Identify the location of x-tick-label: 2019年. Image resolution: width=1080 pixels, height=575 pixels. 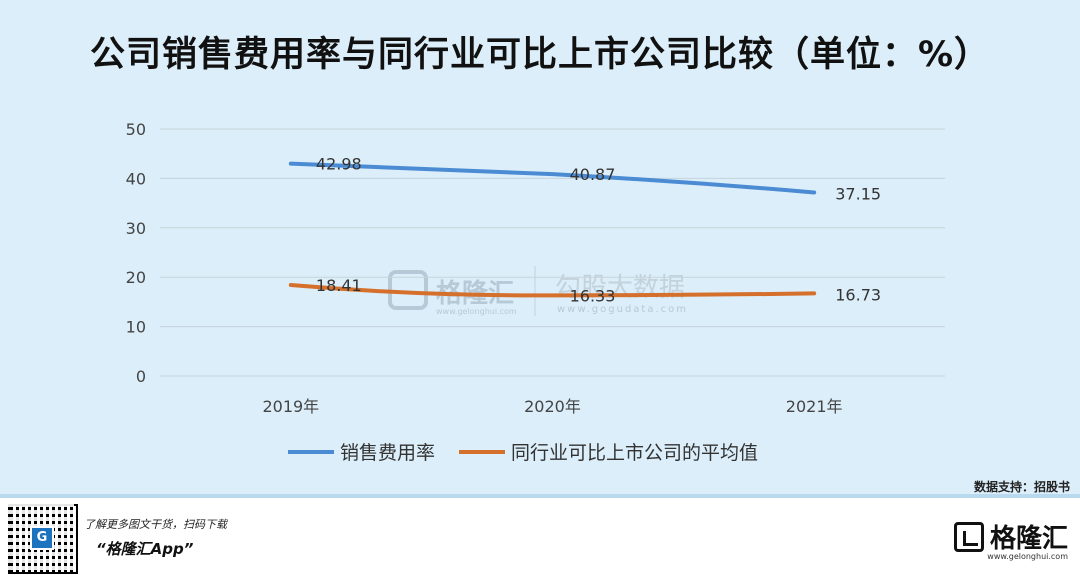
(290, 406).